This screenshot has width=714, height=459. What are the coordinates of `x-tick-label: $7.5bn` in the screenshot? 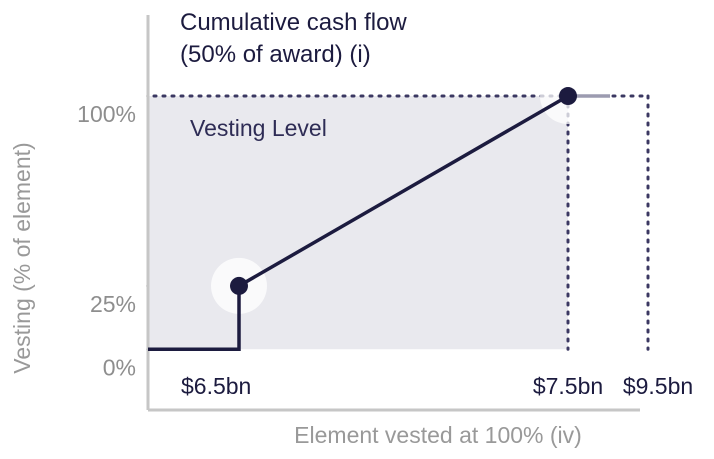 It's located at (568, 386).